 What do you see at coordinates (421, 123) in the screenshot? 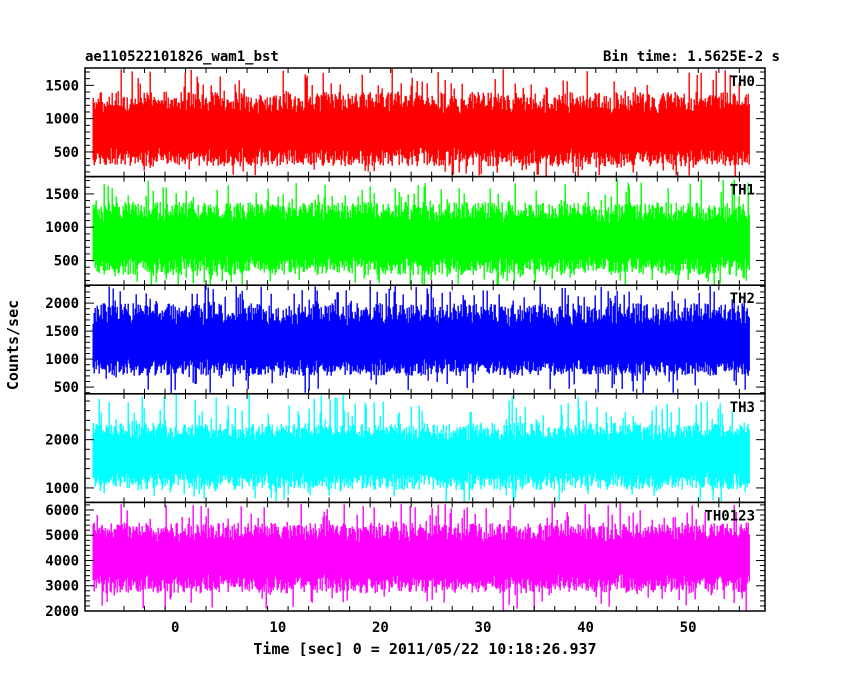
I see `series-th0-trace` at bounding box center [421, 123].